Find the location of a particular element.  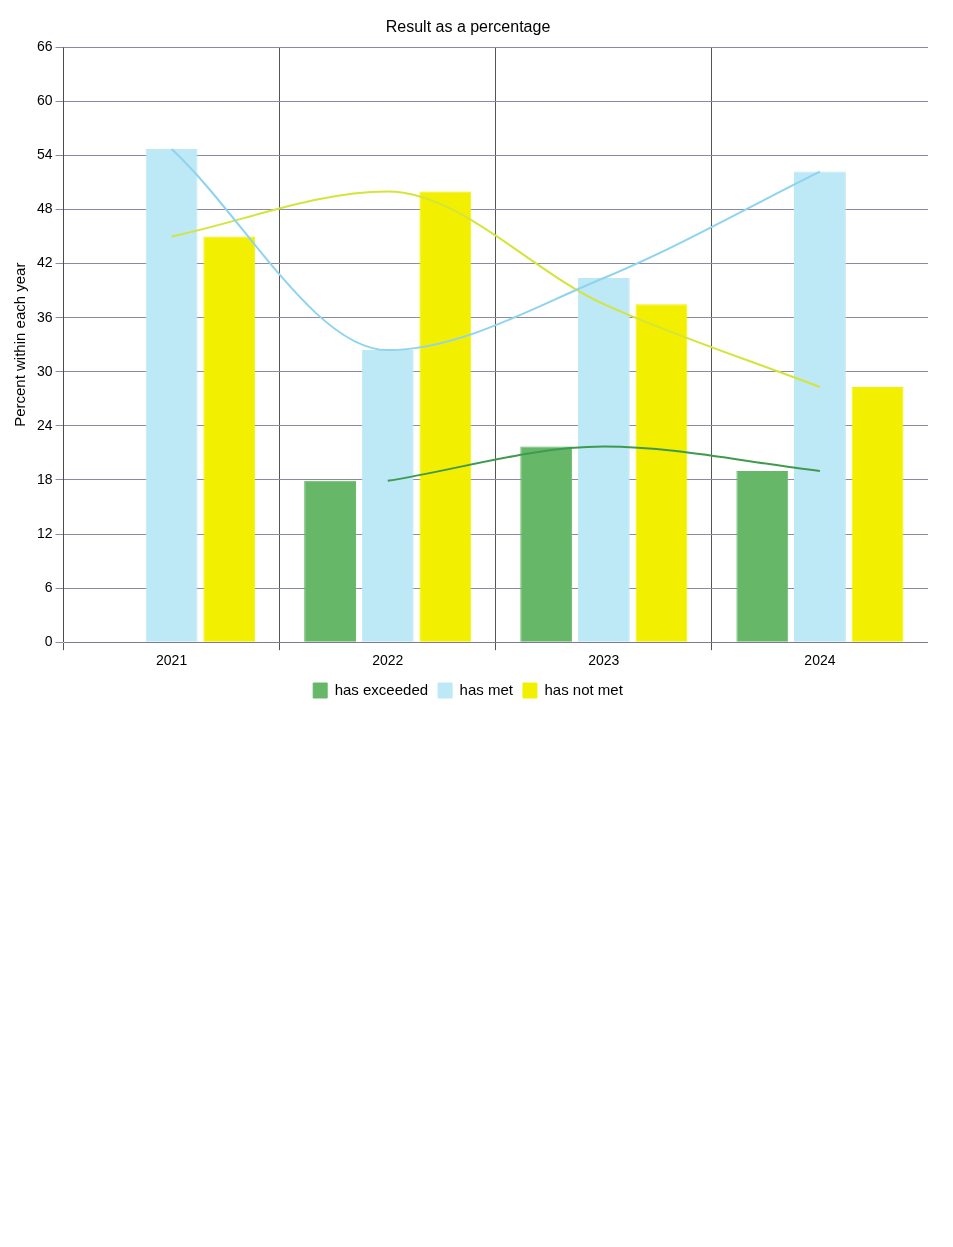

legend-label: has exceeded is located at coordinates (381, 689).